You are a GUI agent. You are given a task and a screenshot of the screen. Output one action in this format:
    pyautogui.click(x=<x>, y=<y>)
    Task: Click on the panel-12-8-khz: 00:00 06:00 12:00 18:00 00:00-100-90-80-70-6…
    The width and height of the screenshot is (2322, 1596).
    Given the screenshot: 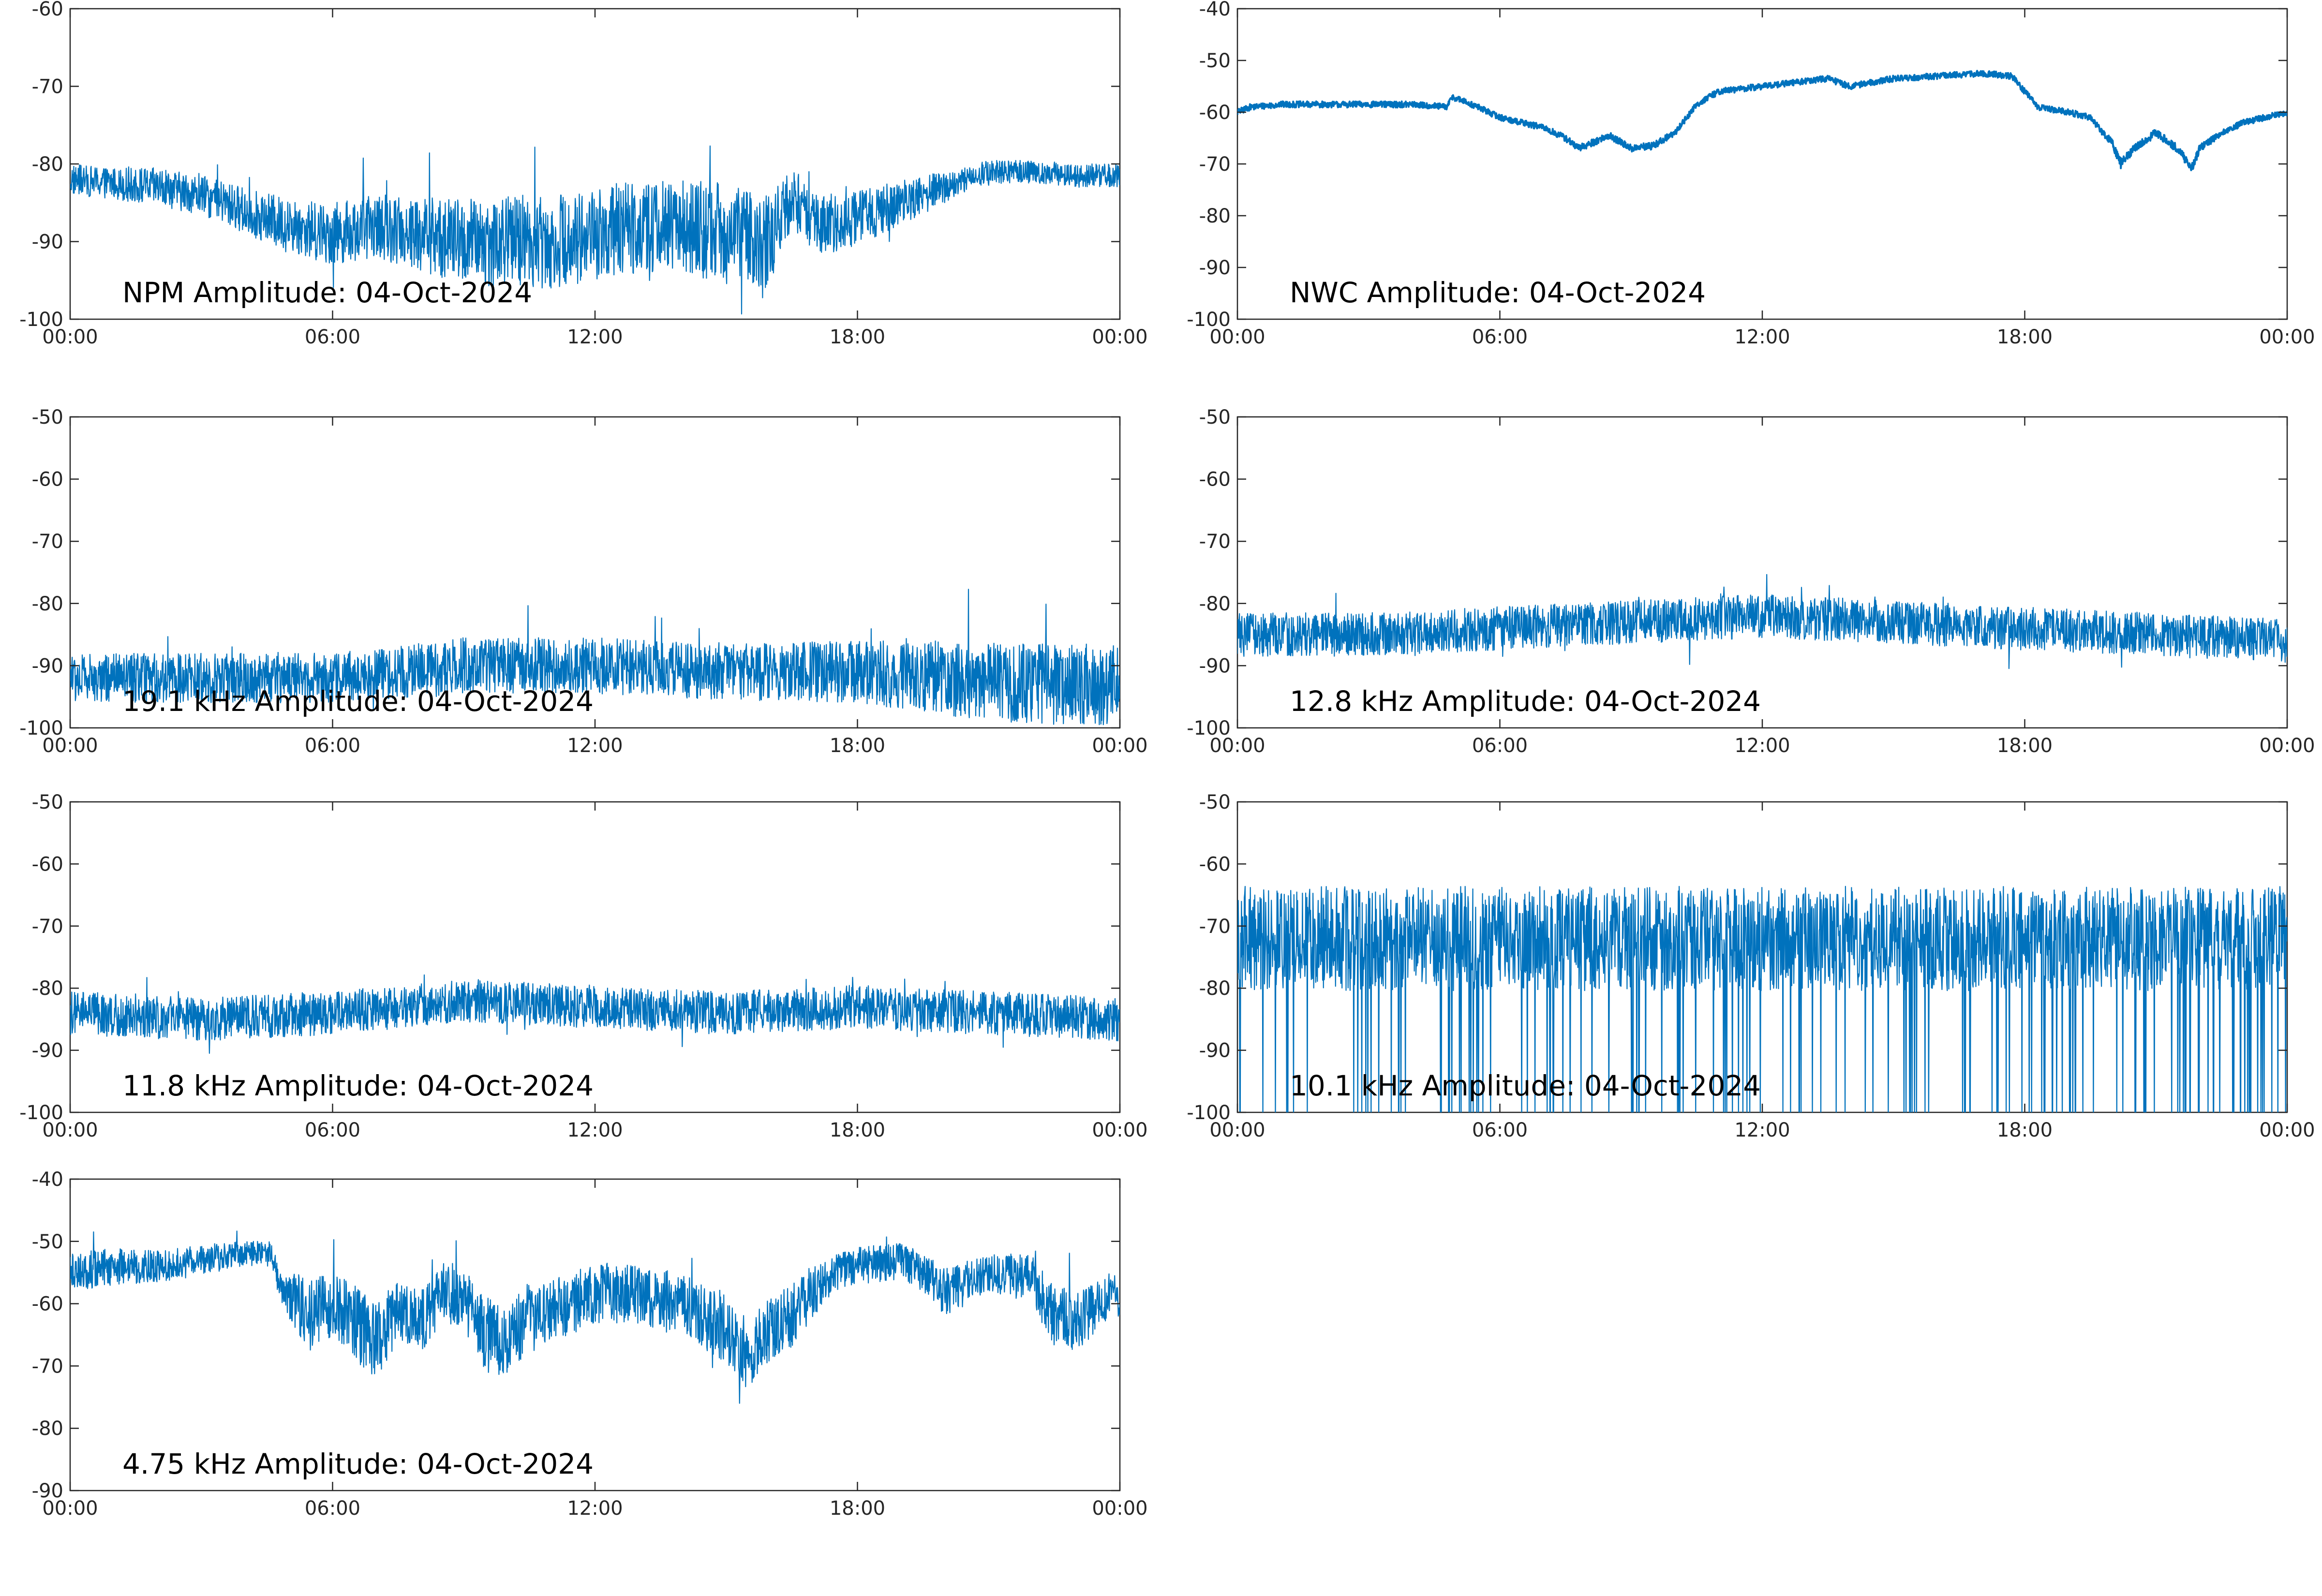 What is the action you would take?
    pyautogui.click(x=1751, y=581)
    